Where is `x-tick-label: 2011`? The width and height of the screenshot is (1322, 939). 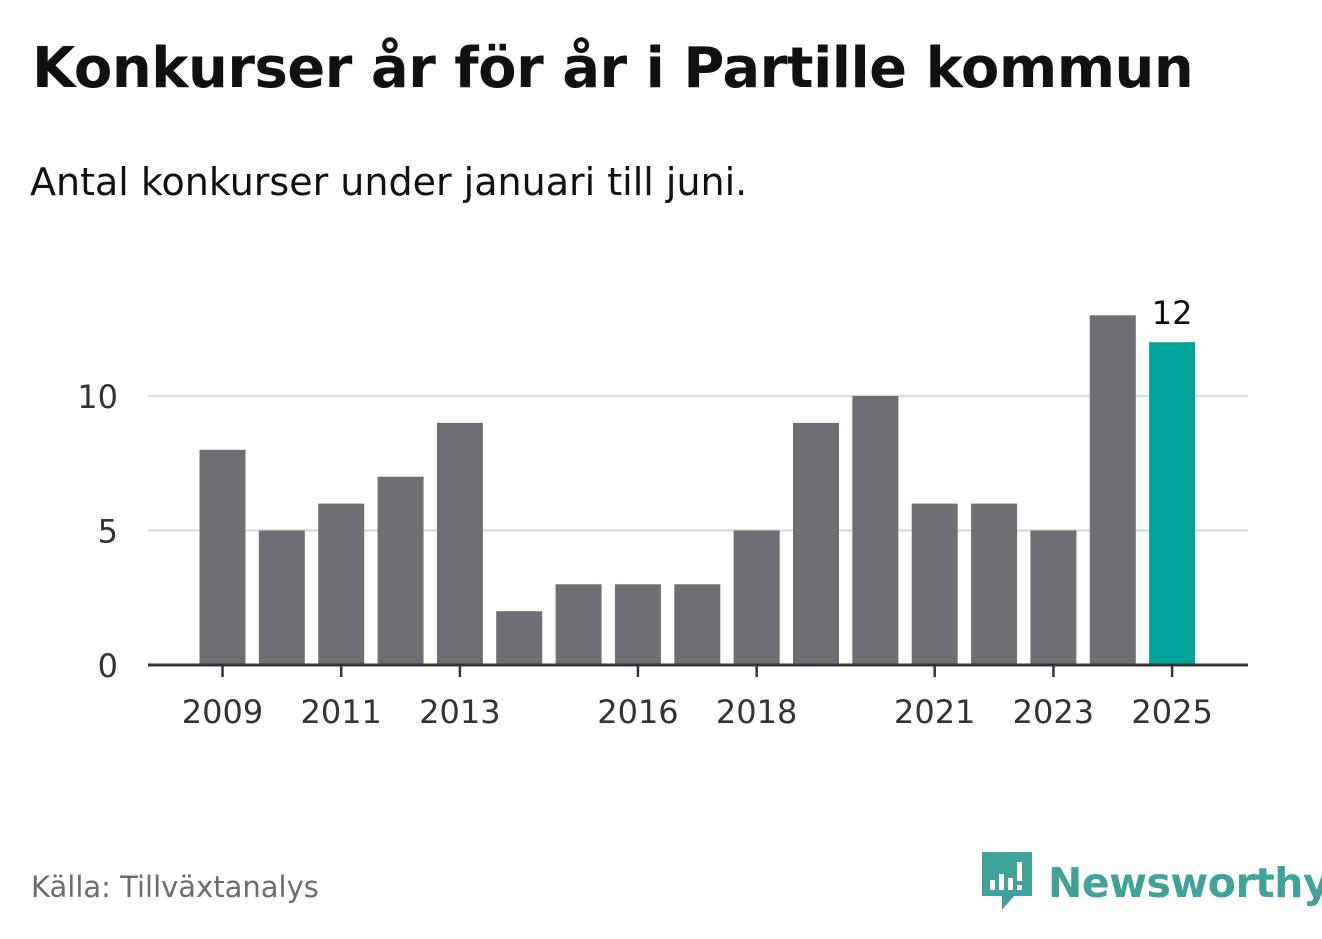 x-tick-label: 2011 is located at coordinates (340, 712).